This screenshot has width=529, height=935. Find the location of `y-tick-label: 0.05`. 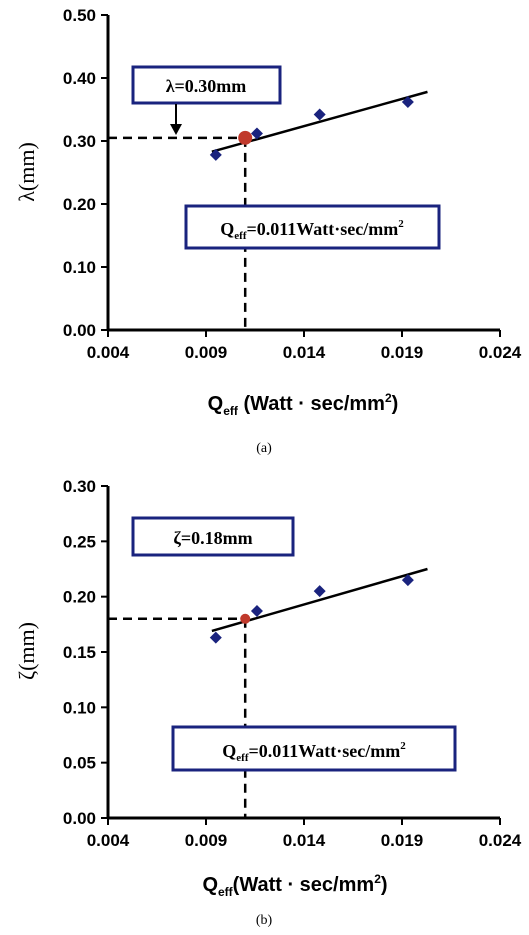

y-tick-label: 0.05 is located at coordinates (79, 763).